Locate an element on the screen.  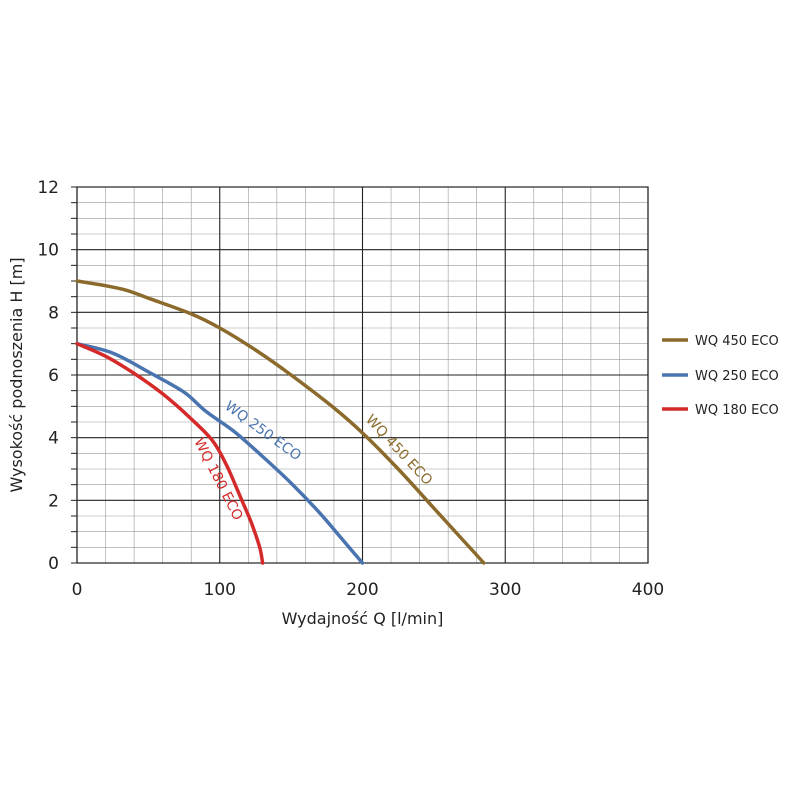
x-tick-label: 200 is located at coordinates (362, 590).